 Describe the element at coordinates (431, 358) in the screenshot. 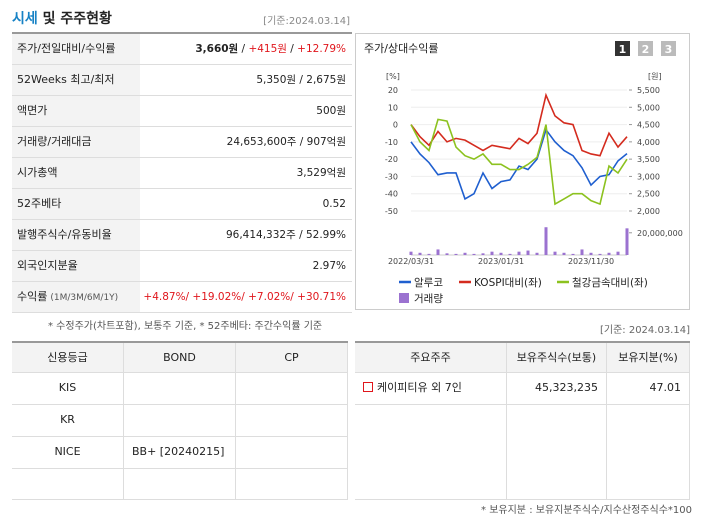

I see `header-cell: 주요주주` at that location.